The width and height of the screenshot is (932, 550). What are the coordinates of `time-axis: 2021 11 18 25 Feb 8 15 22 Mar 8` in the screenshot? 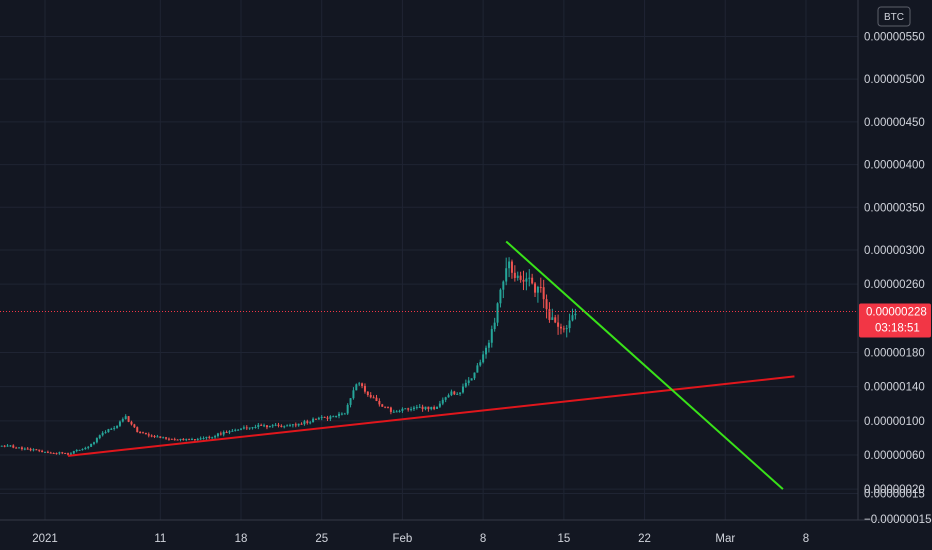 It's located at (420, 539).